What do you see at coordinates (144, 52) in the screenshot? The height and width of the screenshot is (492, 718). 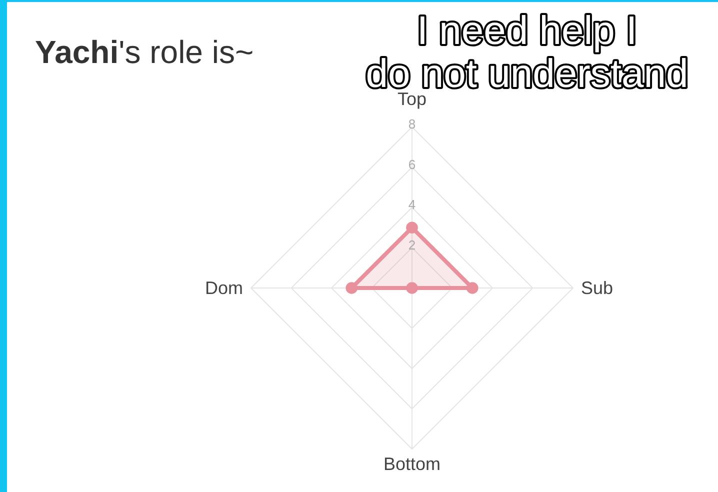 I see `chart-title: Yachi's role is~` at bounding box center [144, 52].